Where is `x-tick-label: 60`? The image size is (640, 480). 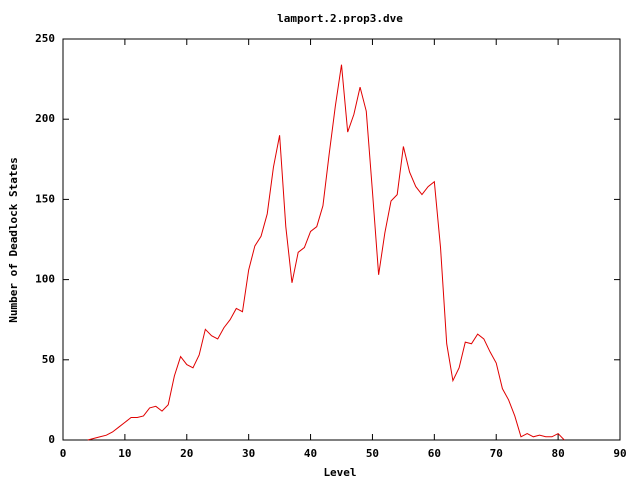 x-tick-label: 60 is located at coordinates (434, 453).